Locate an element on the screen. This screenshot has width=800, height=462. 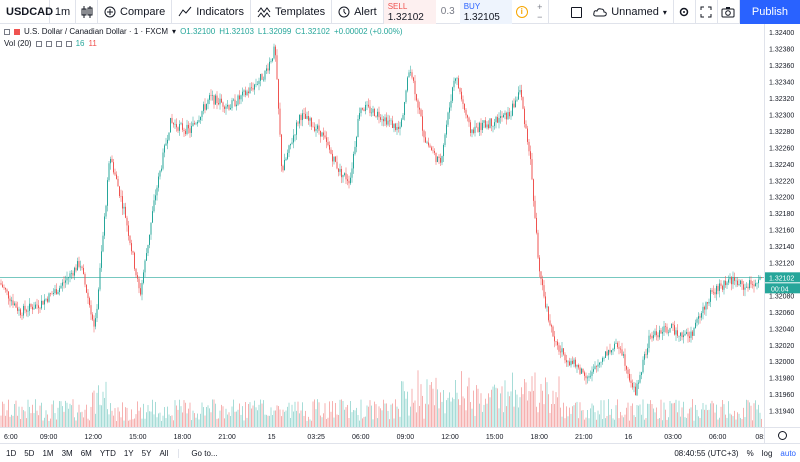
range-all: All is located at coordinates (164, 453).